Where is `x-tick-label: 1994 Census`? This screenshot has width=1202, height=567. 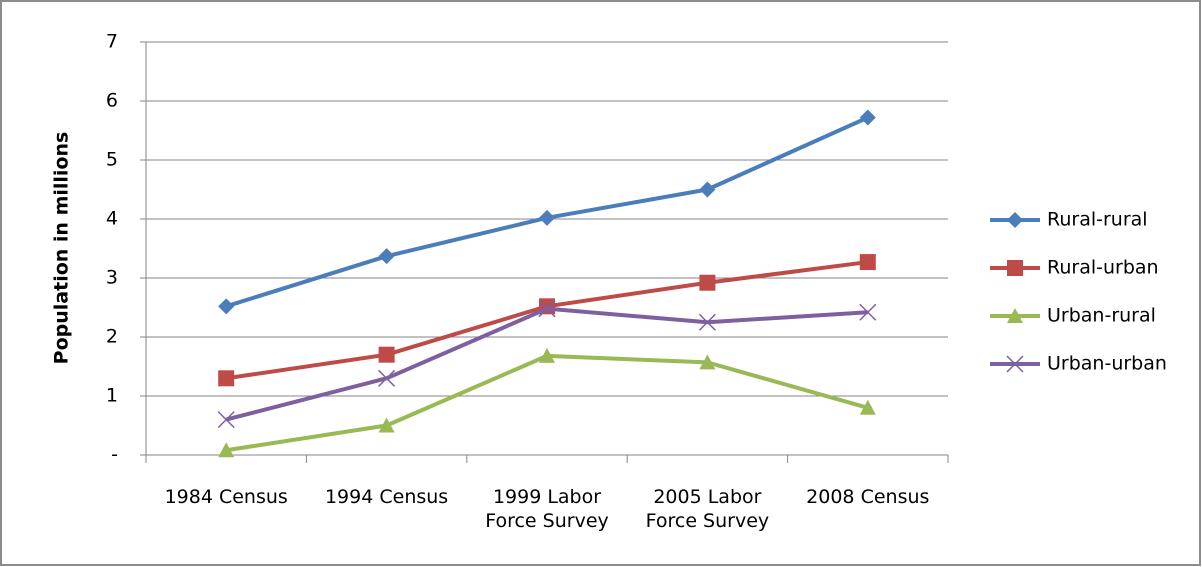 x-tick-label: 1994 Census is located at coordinates (386, 497).